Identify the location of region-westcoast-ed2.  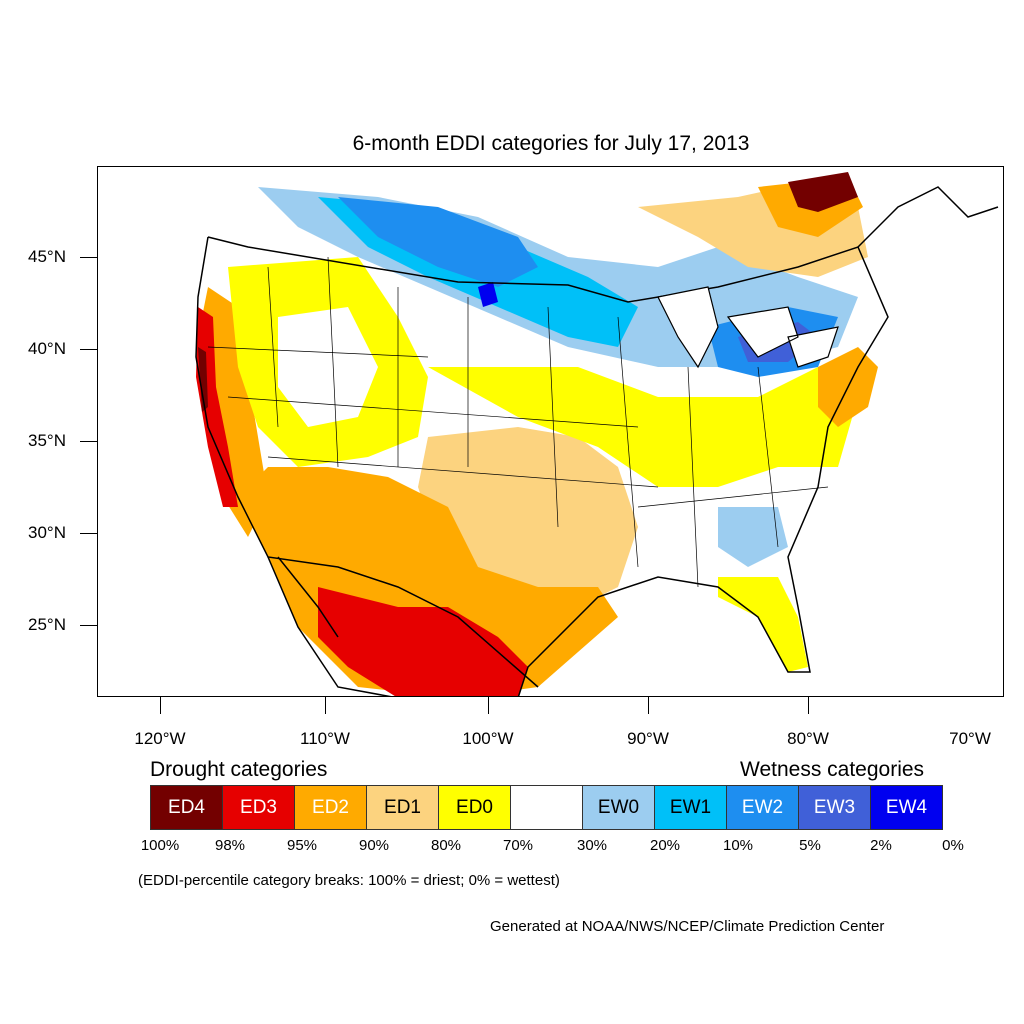
(233, 412).